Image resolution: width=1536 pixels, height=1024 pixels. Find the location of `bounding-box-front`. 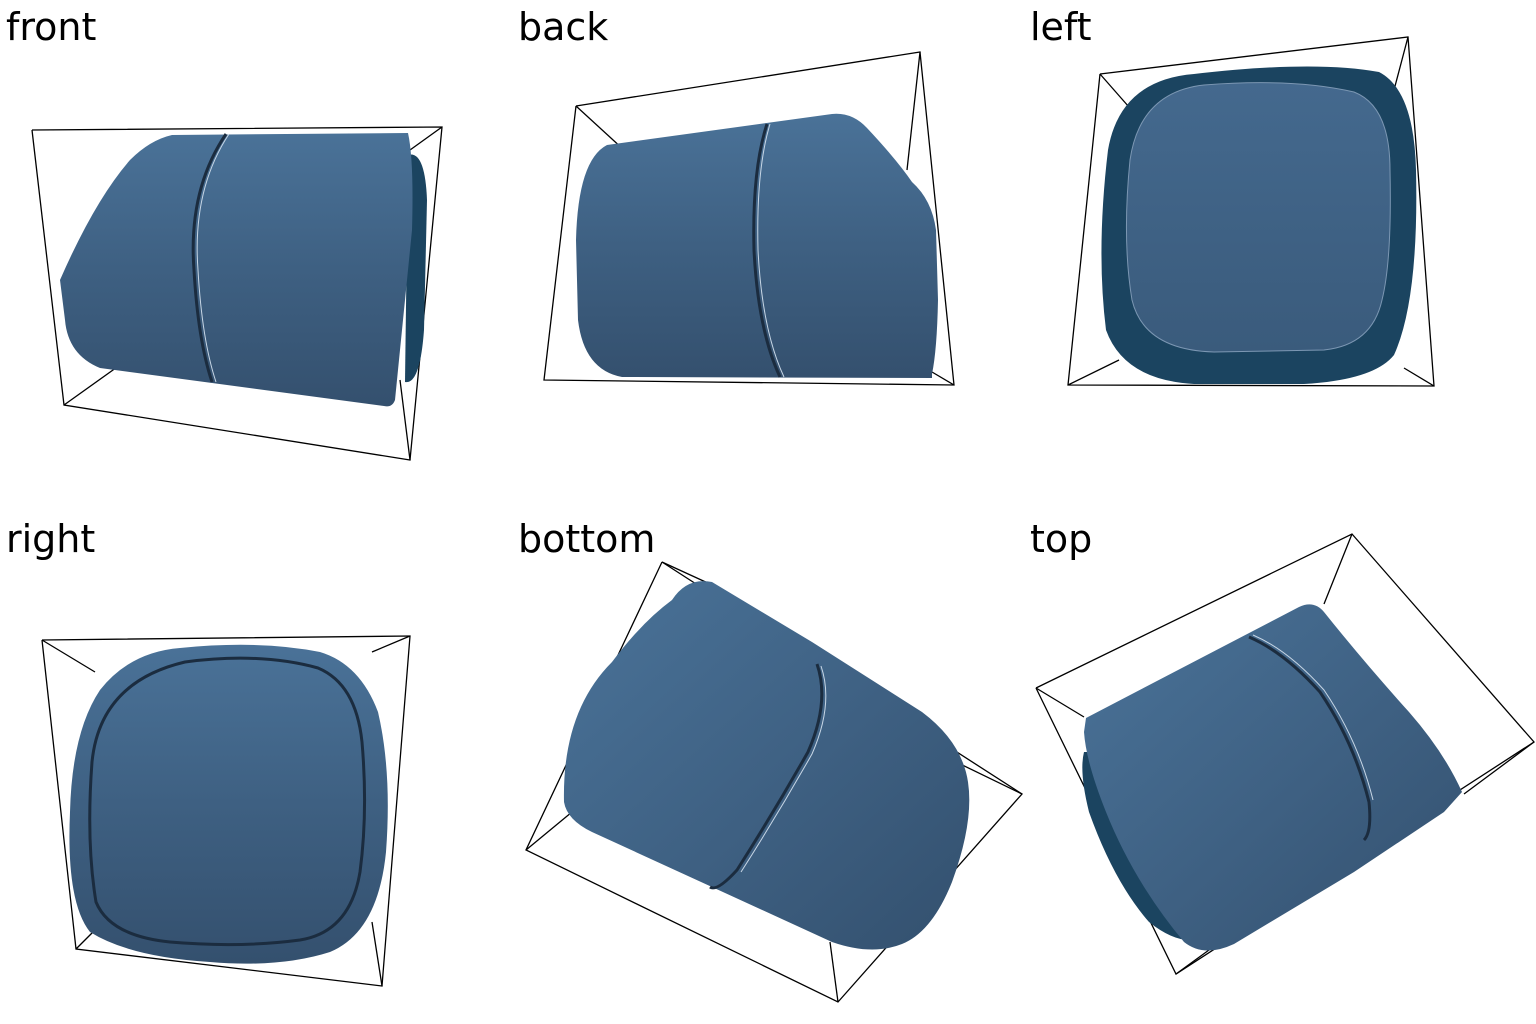

bounding-box-front is located at coordinates (237, 293).